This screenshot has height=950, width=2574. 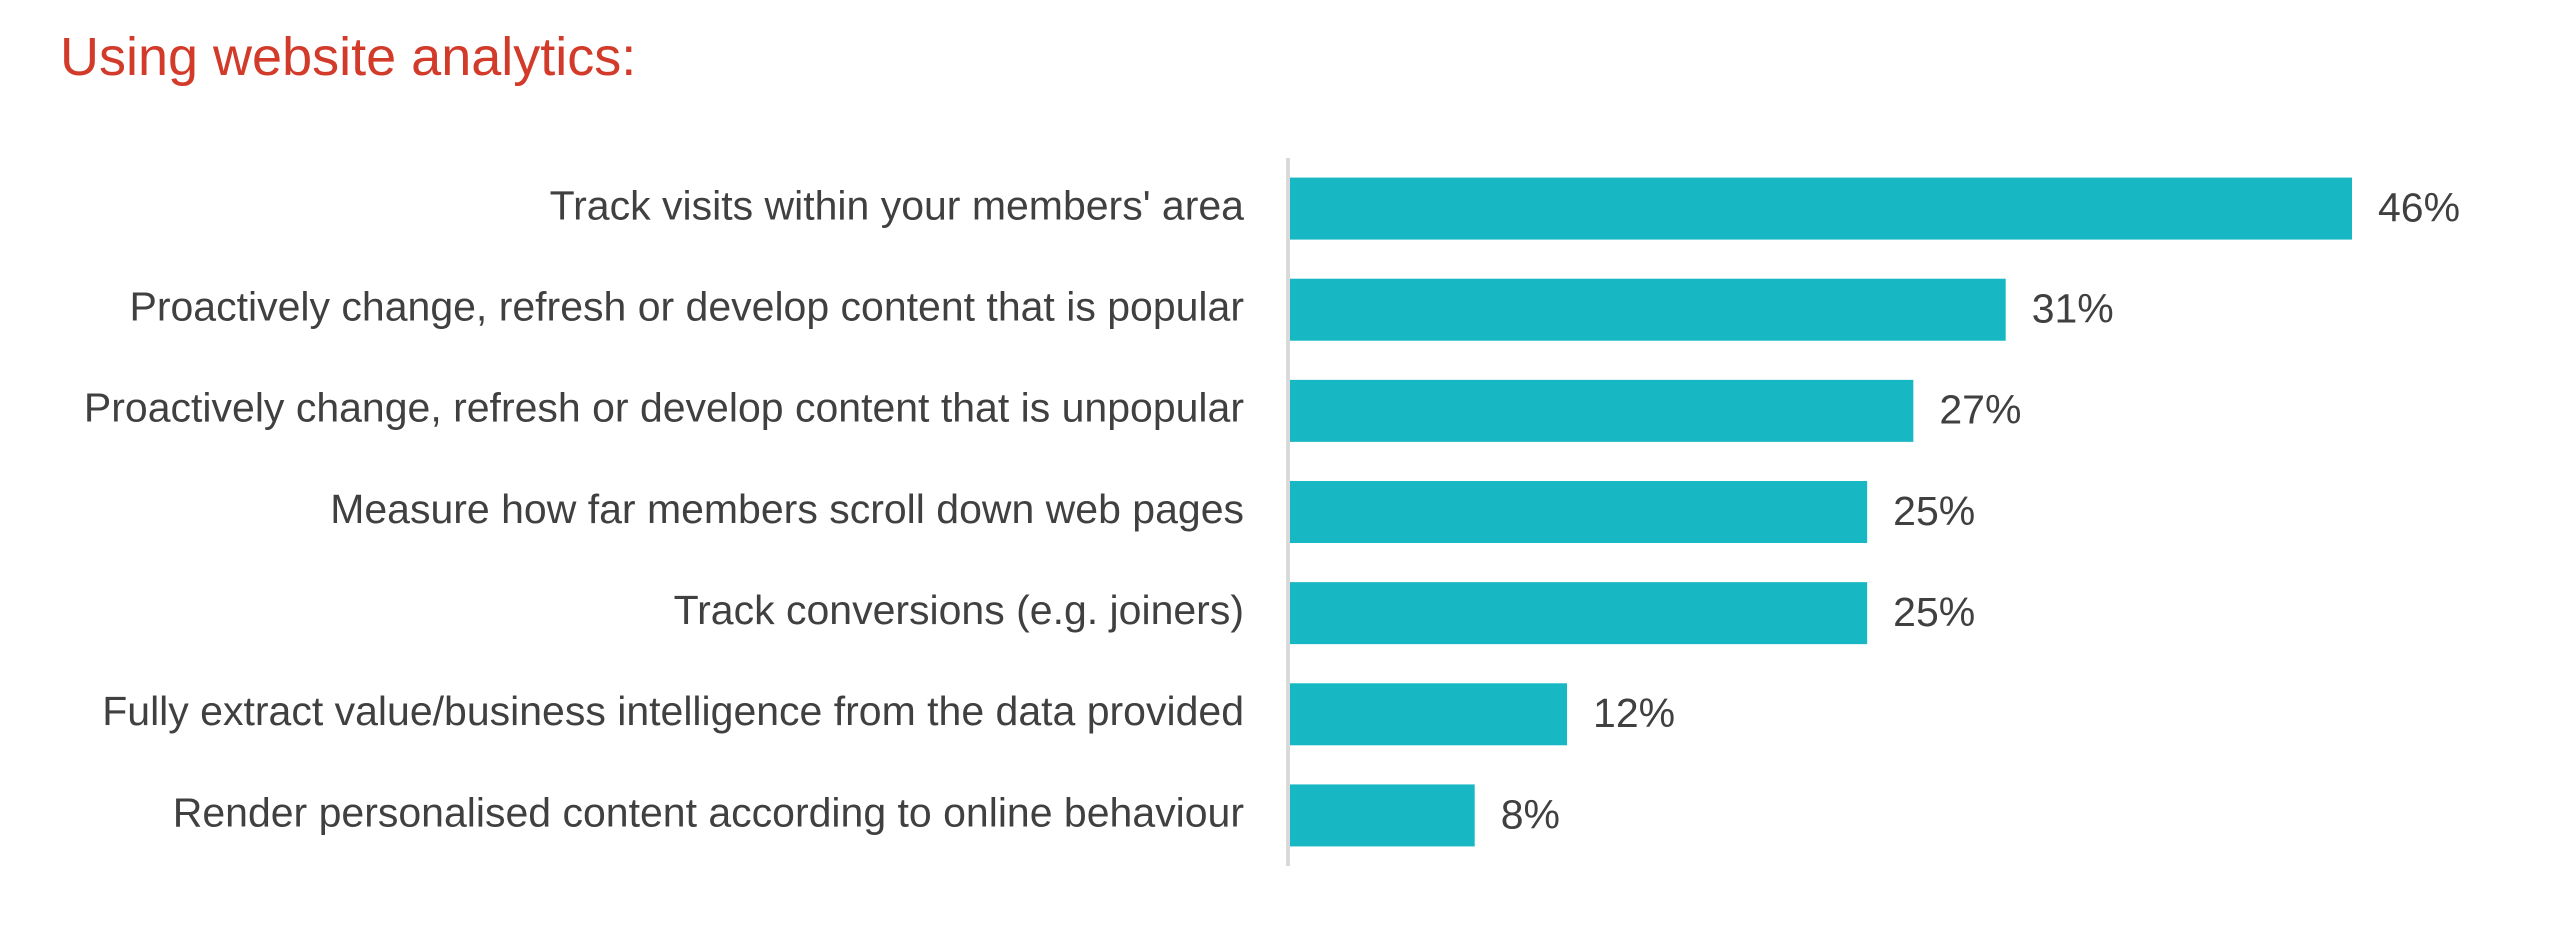 What do you see at coordinates (1634, 713) in the screenshot?
I see `value-label: 12%` at bounding box center [1634, 713].